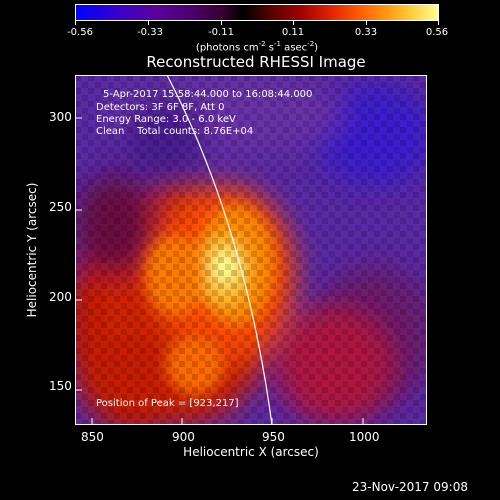  I want to click on method-counts-text: Clean Total counts: 8.76E+04, so click(175, 131).